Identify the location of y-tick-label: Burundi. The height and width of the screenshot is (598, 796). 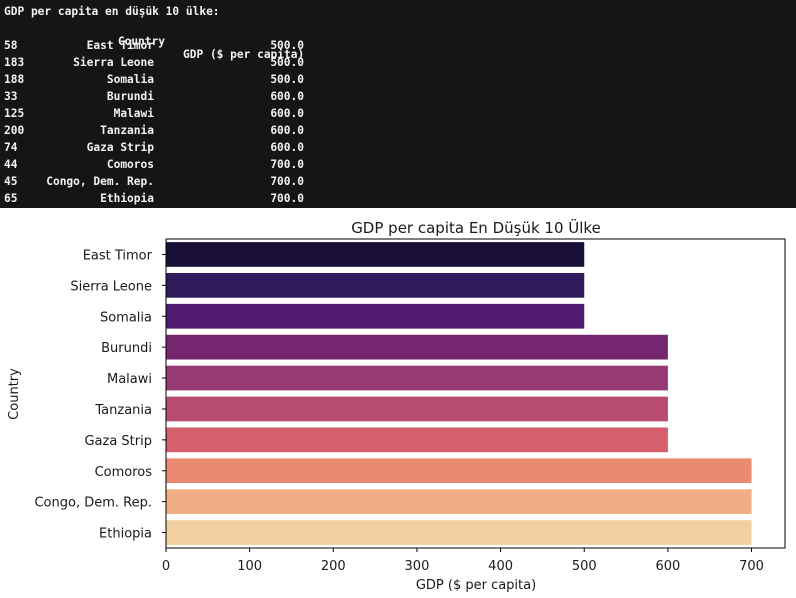
(126, 348).